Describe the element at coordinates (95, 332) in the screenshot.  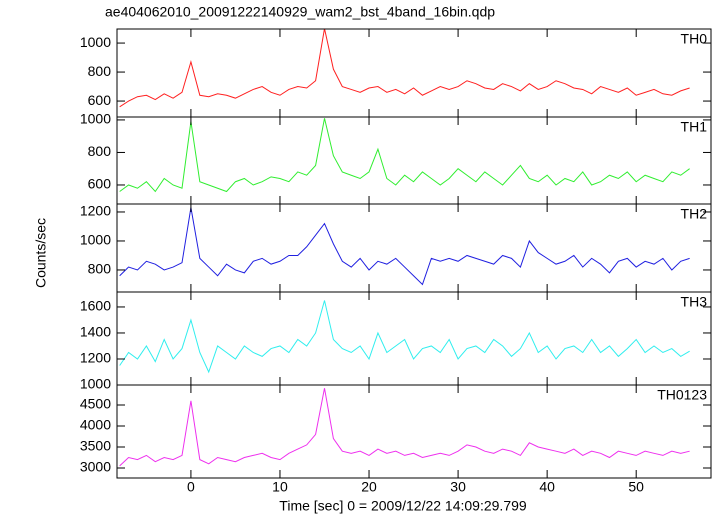
I see `y-tick-label: 1400` at that location.